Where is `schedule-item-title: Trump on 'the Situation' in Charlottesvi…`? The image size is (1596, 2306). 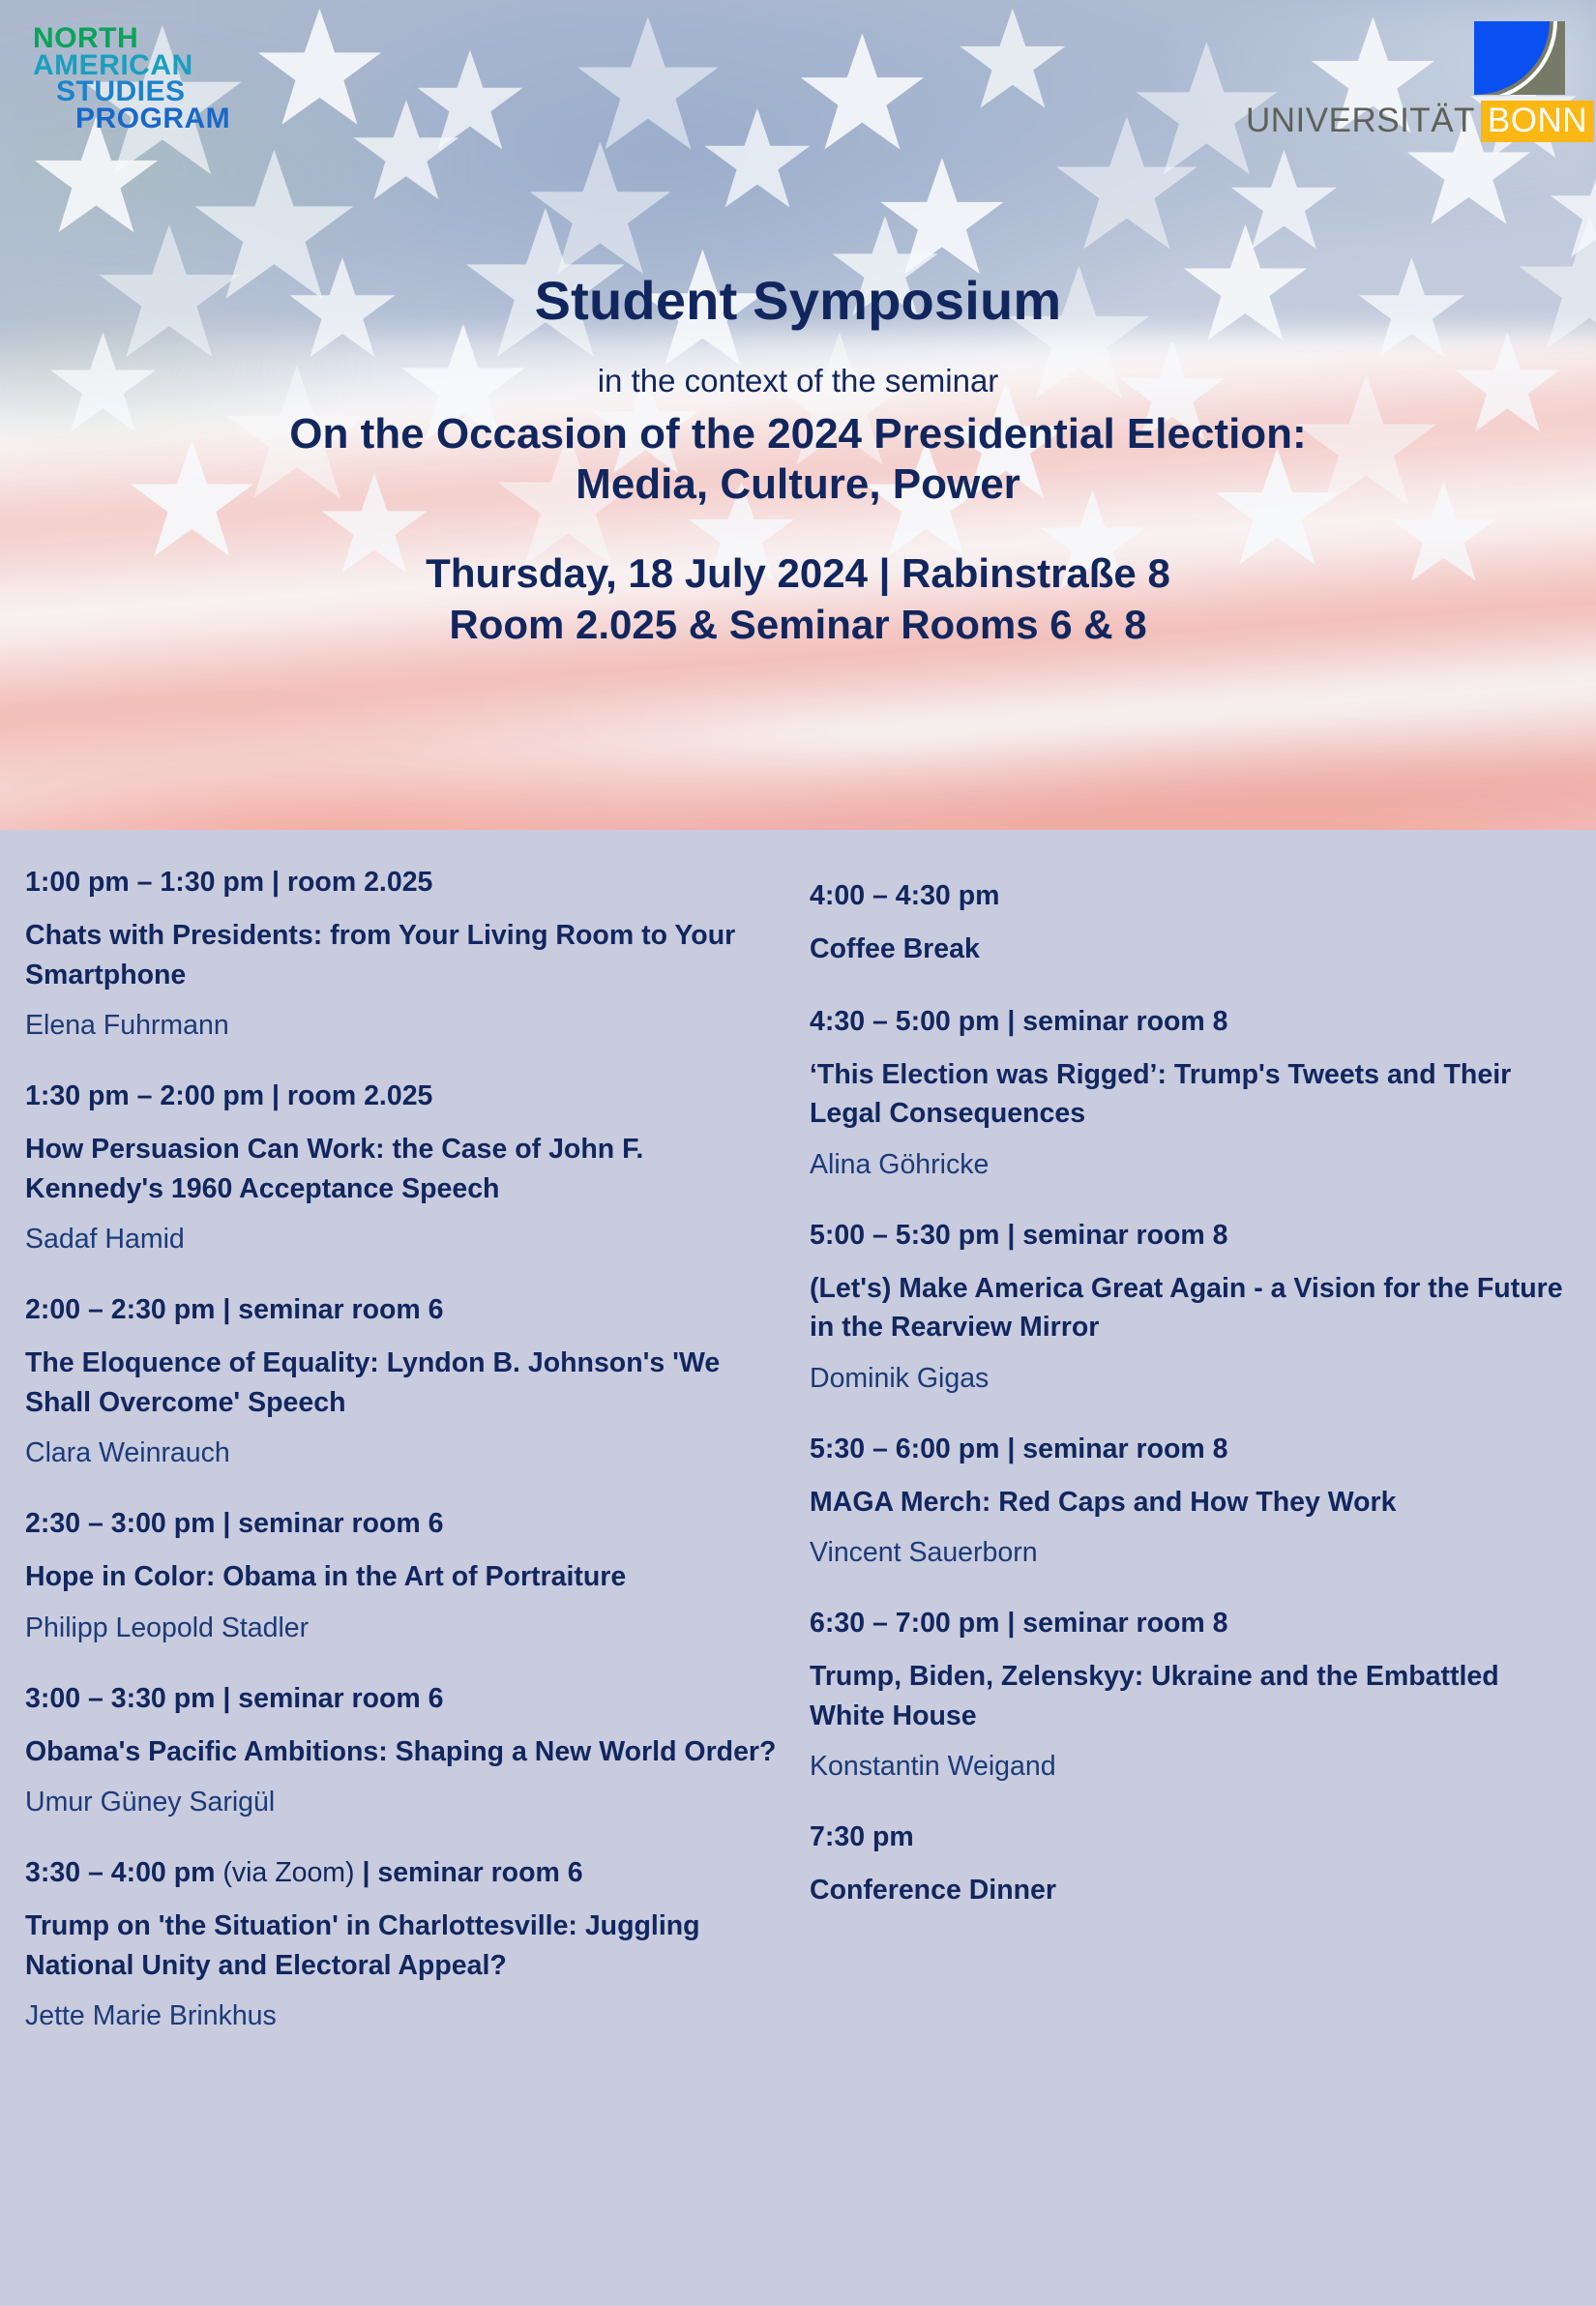 schedule-item-title: Trump on 'the Situation' in Charlottesvi… is located at coordinates (362, 1945).